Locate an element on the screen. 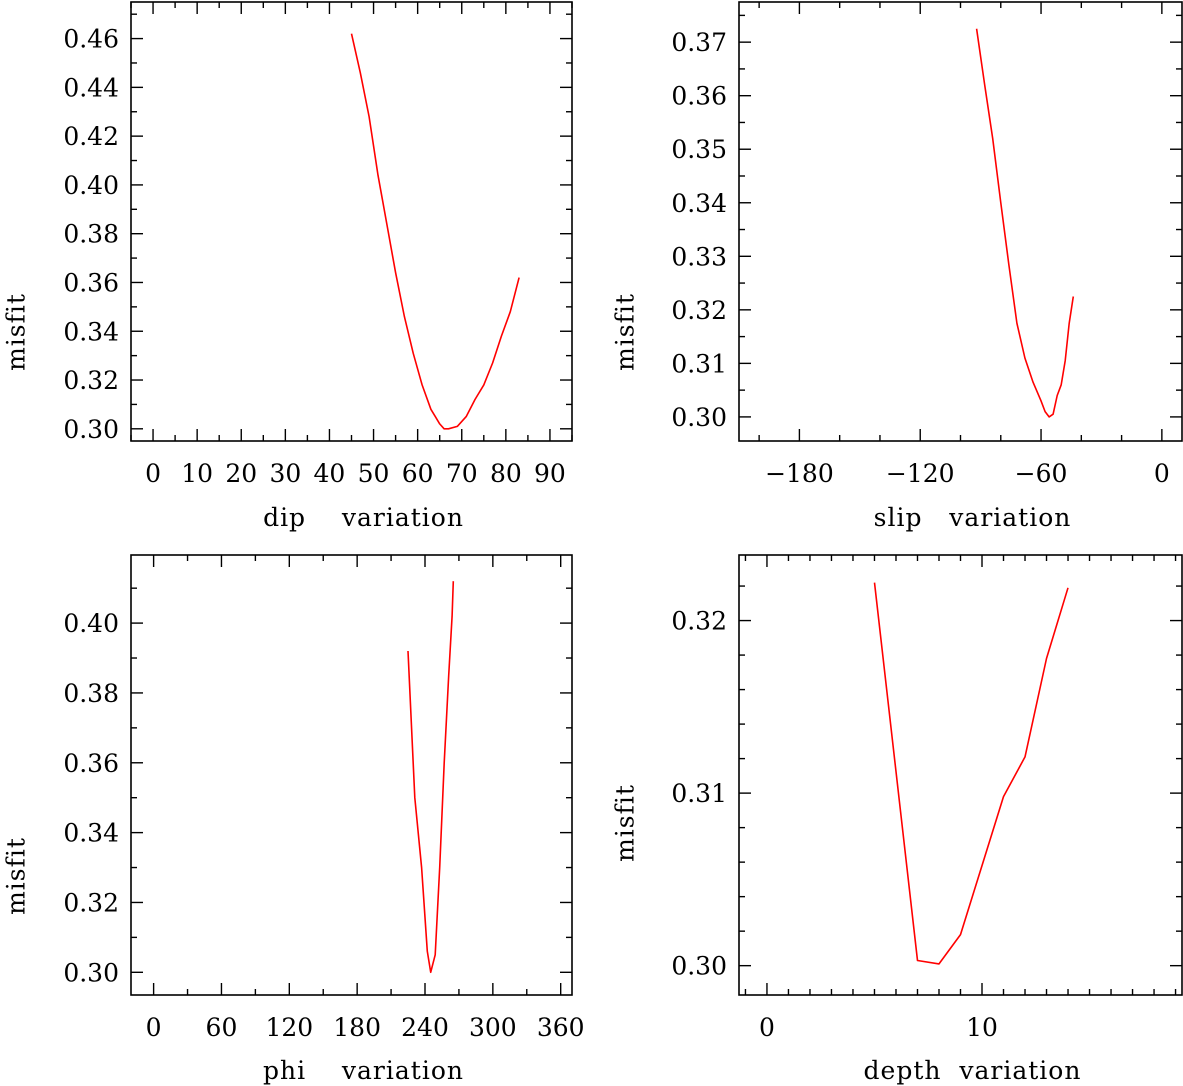 Image resolution: width=1183 pixels, height=1086 pixels. x-axis-label: dip variation is located at coordinates (363, 517).